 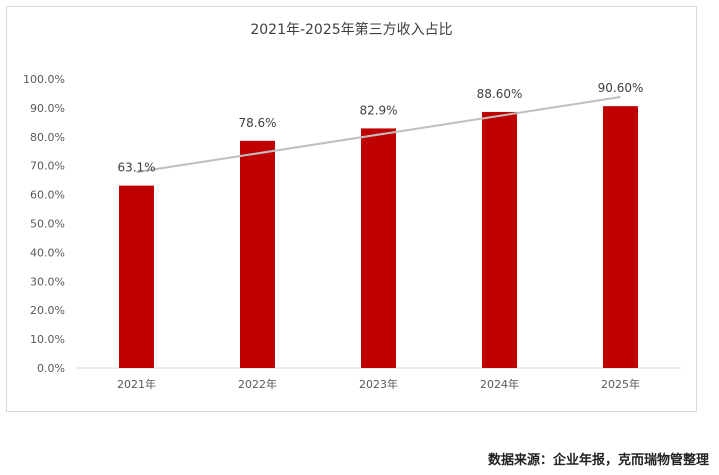 What do you see at coordinates (598, 460) in the screenshot?
I see `source-note: 数据来源：企业年报，克而瑞物管整理` at bounding box center [598, 460].